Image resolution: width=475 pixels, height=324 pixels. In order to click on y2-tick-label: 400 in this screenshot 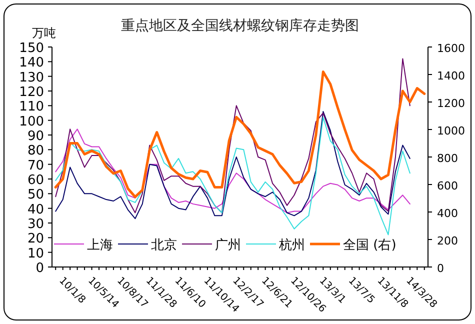, I will do `click(447, 213)`.